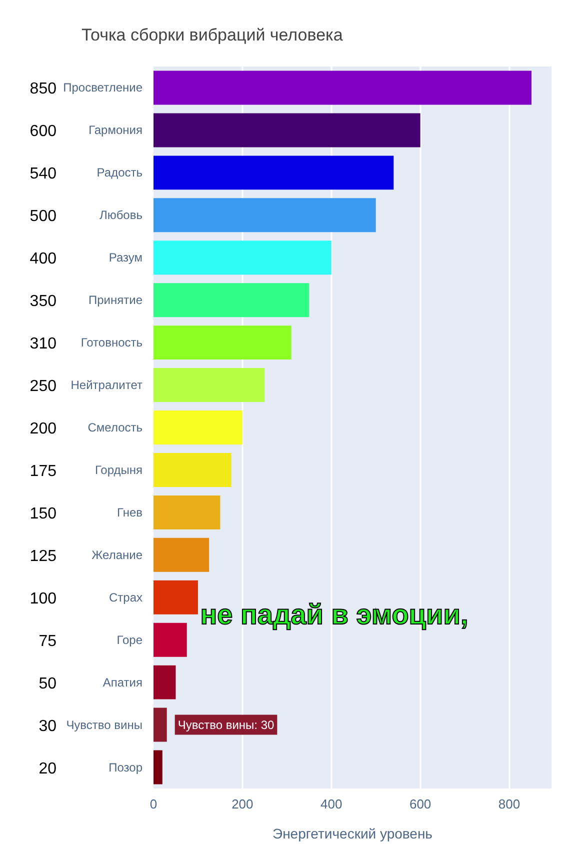 The width and height of the screenshot is (577, 844). What do you see at coordinates (43, 429) in the screenshot?
I see `data-label: 200` at bounding box center [43, 429].